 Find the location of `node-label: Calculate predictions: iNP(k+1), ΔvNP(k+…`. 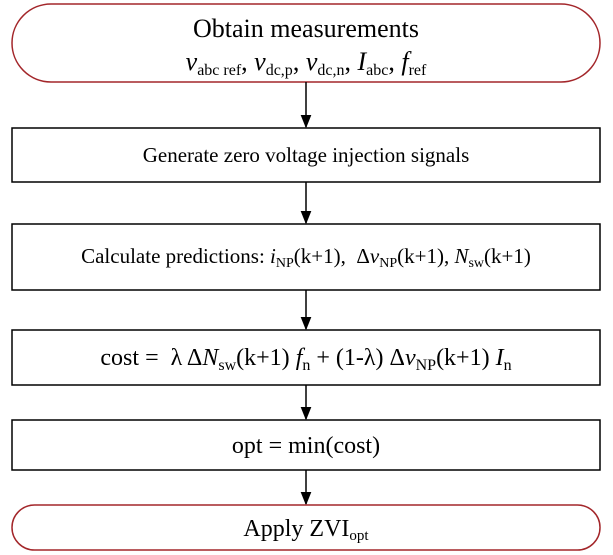

node-label: Calculate predictions: iNP(k+1), ΔvNP(k+… is located at coordinates (306, 257).